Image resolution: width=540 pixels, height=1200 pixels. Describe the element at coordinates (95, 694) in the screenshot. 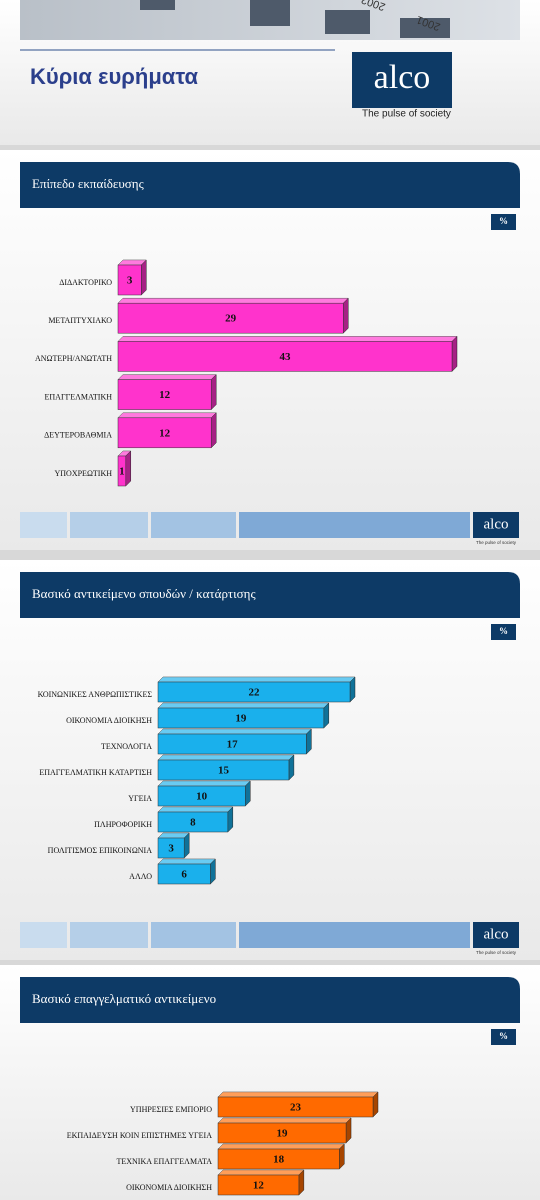

I see `category-label: ΚΟΙΝΩΝΙΚΕΣ ΑΝΘΡΩΠΙΣΤΙΚΕΣ` at that location.